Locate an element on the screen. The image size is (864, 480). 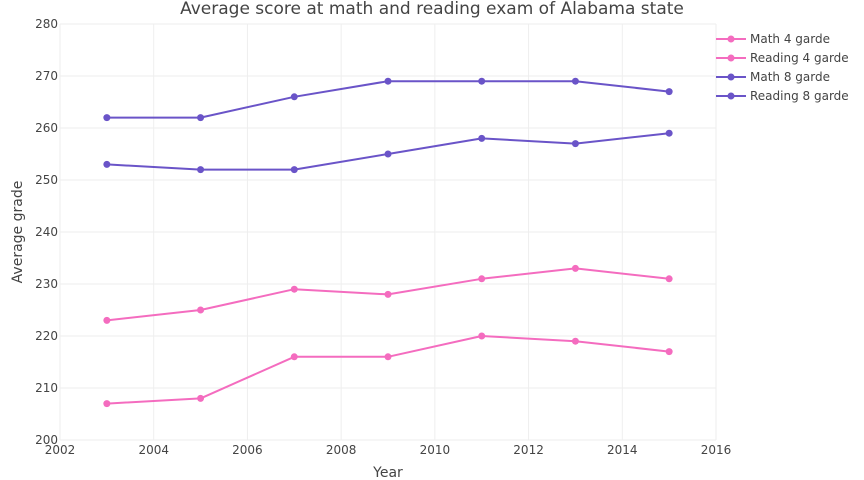
y-tick-label: 260 is located at coordinates (46, 128).